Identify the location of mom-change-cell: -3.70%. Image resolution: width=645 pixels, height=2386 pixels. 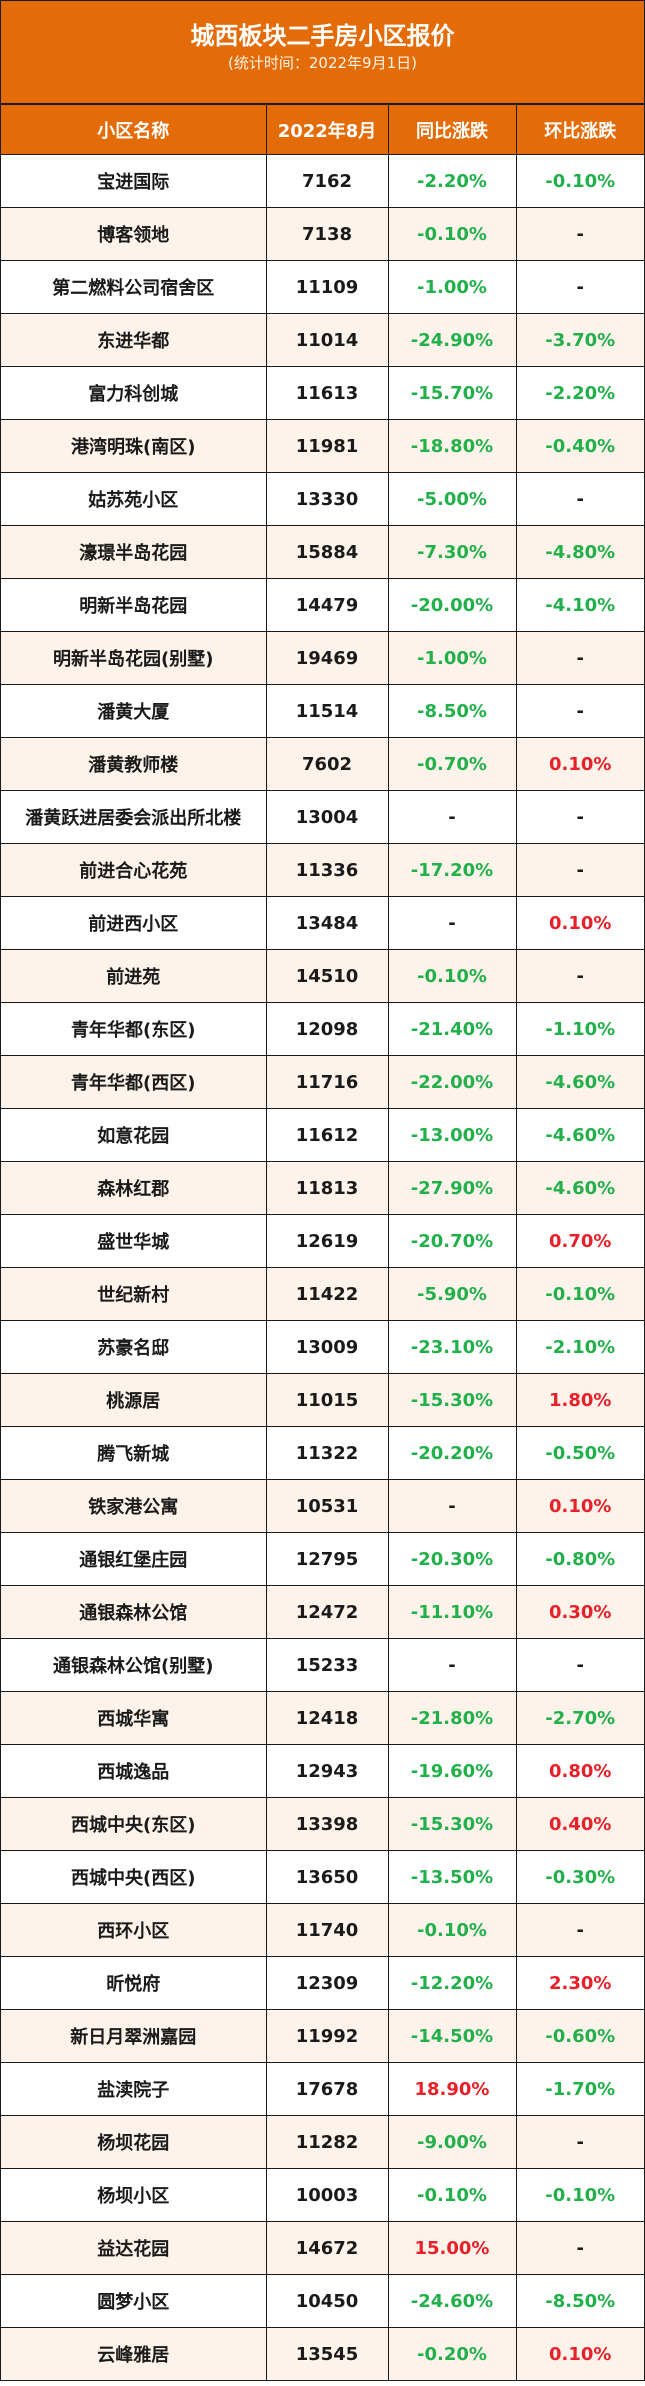
(579, 340).